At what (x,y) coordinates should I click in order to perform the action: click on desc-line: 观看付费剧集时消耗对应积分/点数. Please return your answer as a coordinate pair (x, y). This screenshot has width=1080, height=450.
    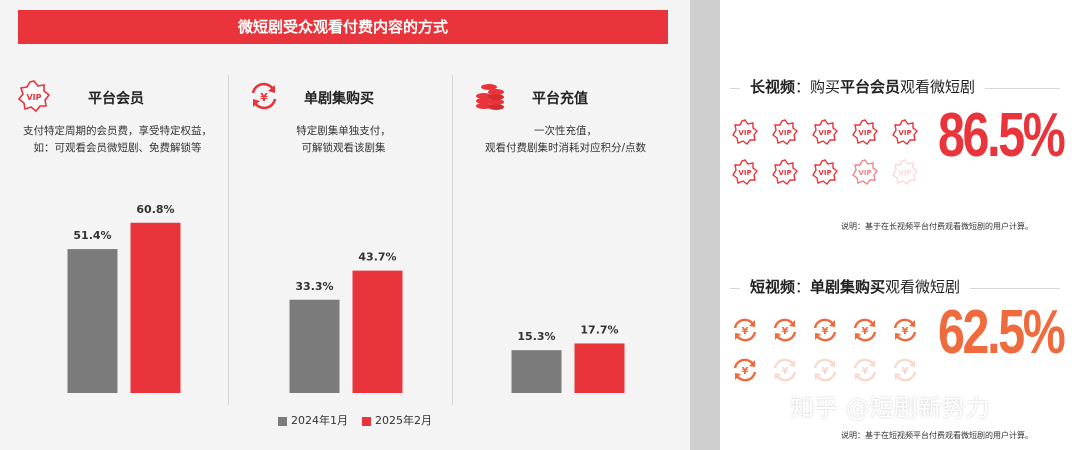
    Looking at the image, I should click on (565, 148).